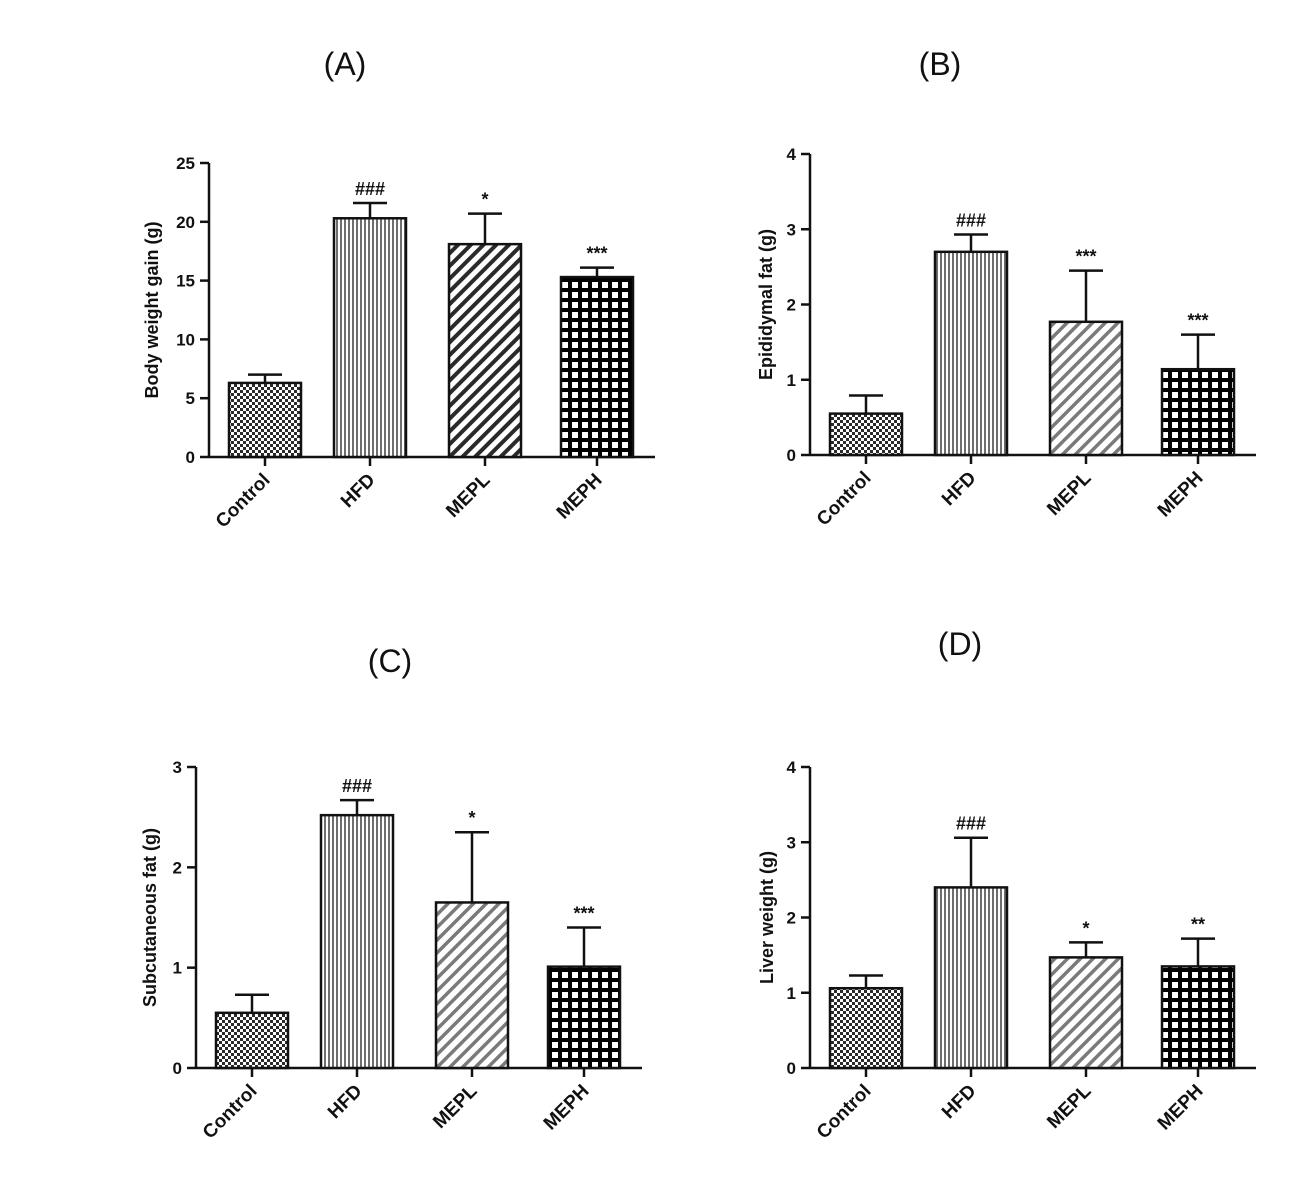 The width and height of the screenshot is (1299, 1200). Describe the element at coordinates (185, 281) in the screenshot. I see `y-tick-label: 15` at that location.